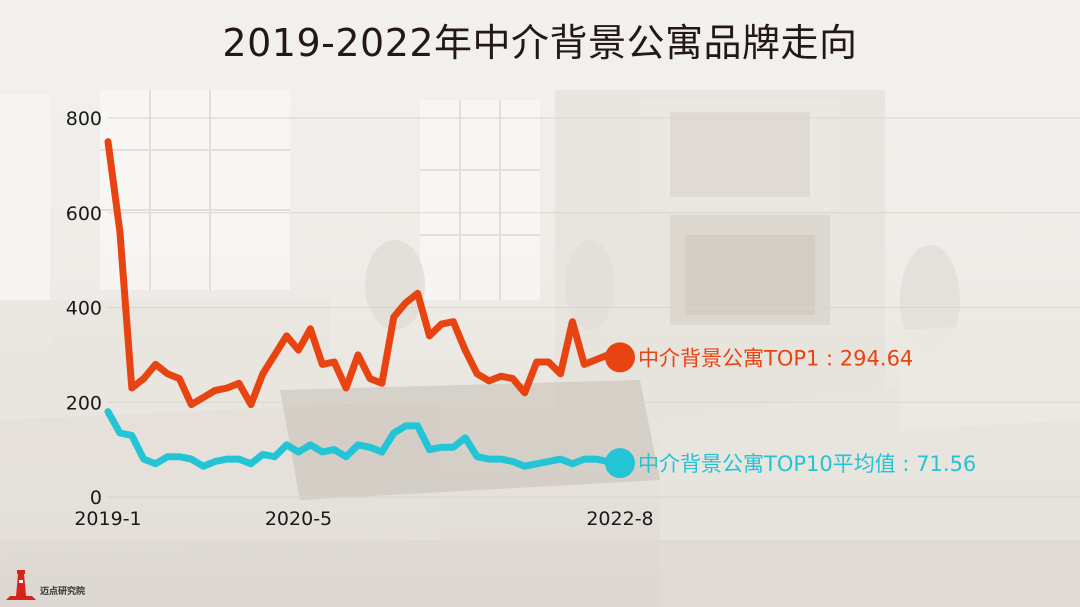 This screenshot has width=1080, height=607. What do you see at coordinates (107, 519) in the screenshot?
I see `x-tick-label: 2019-1` at bounding box center [107, 519].